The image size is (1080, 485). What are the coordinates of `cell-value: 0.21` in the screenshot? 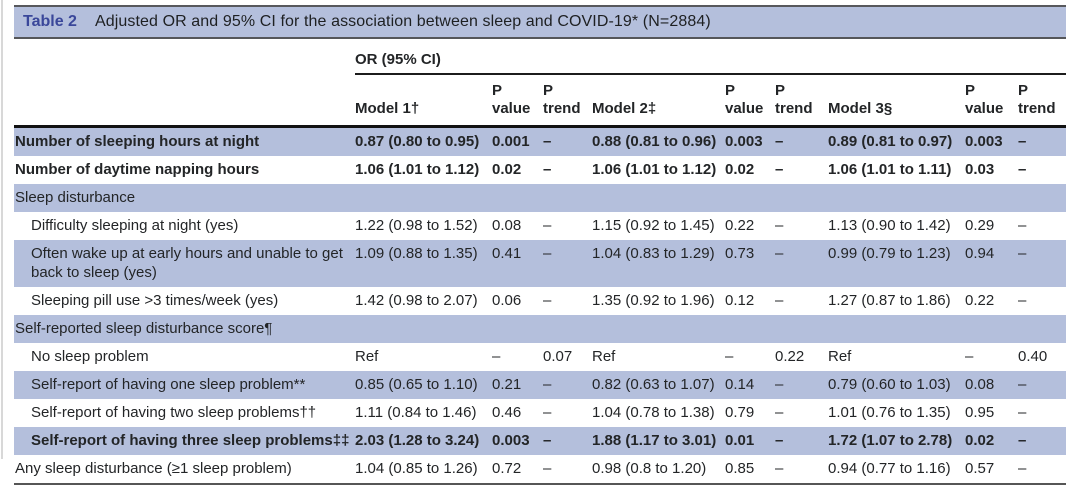 It's located at (517, 385).